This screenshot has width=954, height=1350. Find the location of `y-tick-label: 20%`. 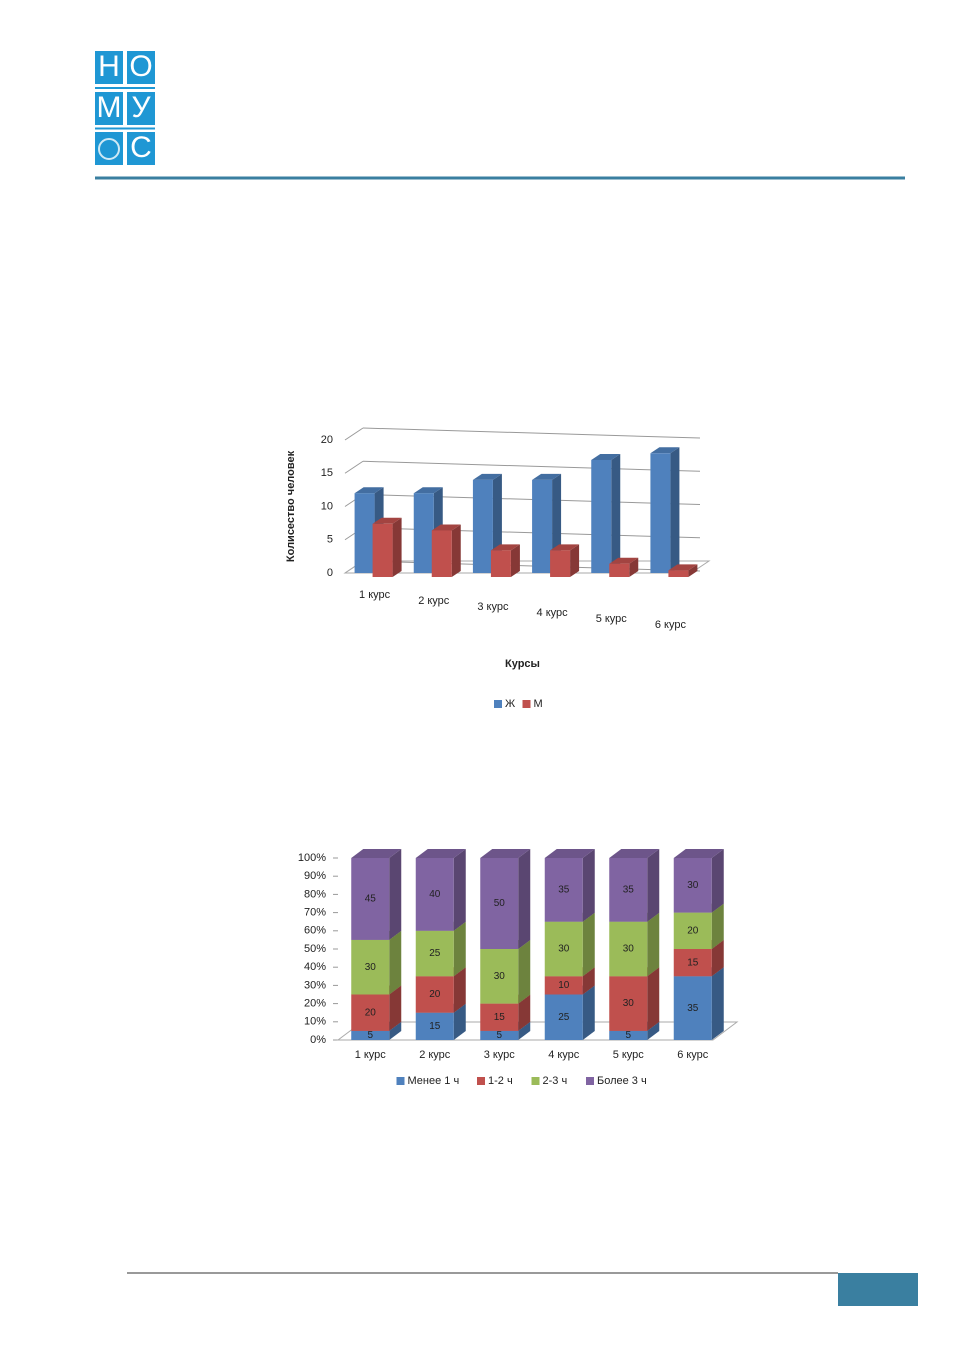

y-tick-label: 20% is located at coordinates (315, 1004).